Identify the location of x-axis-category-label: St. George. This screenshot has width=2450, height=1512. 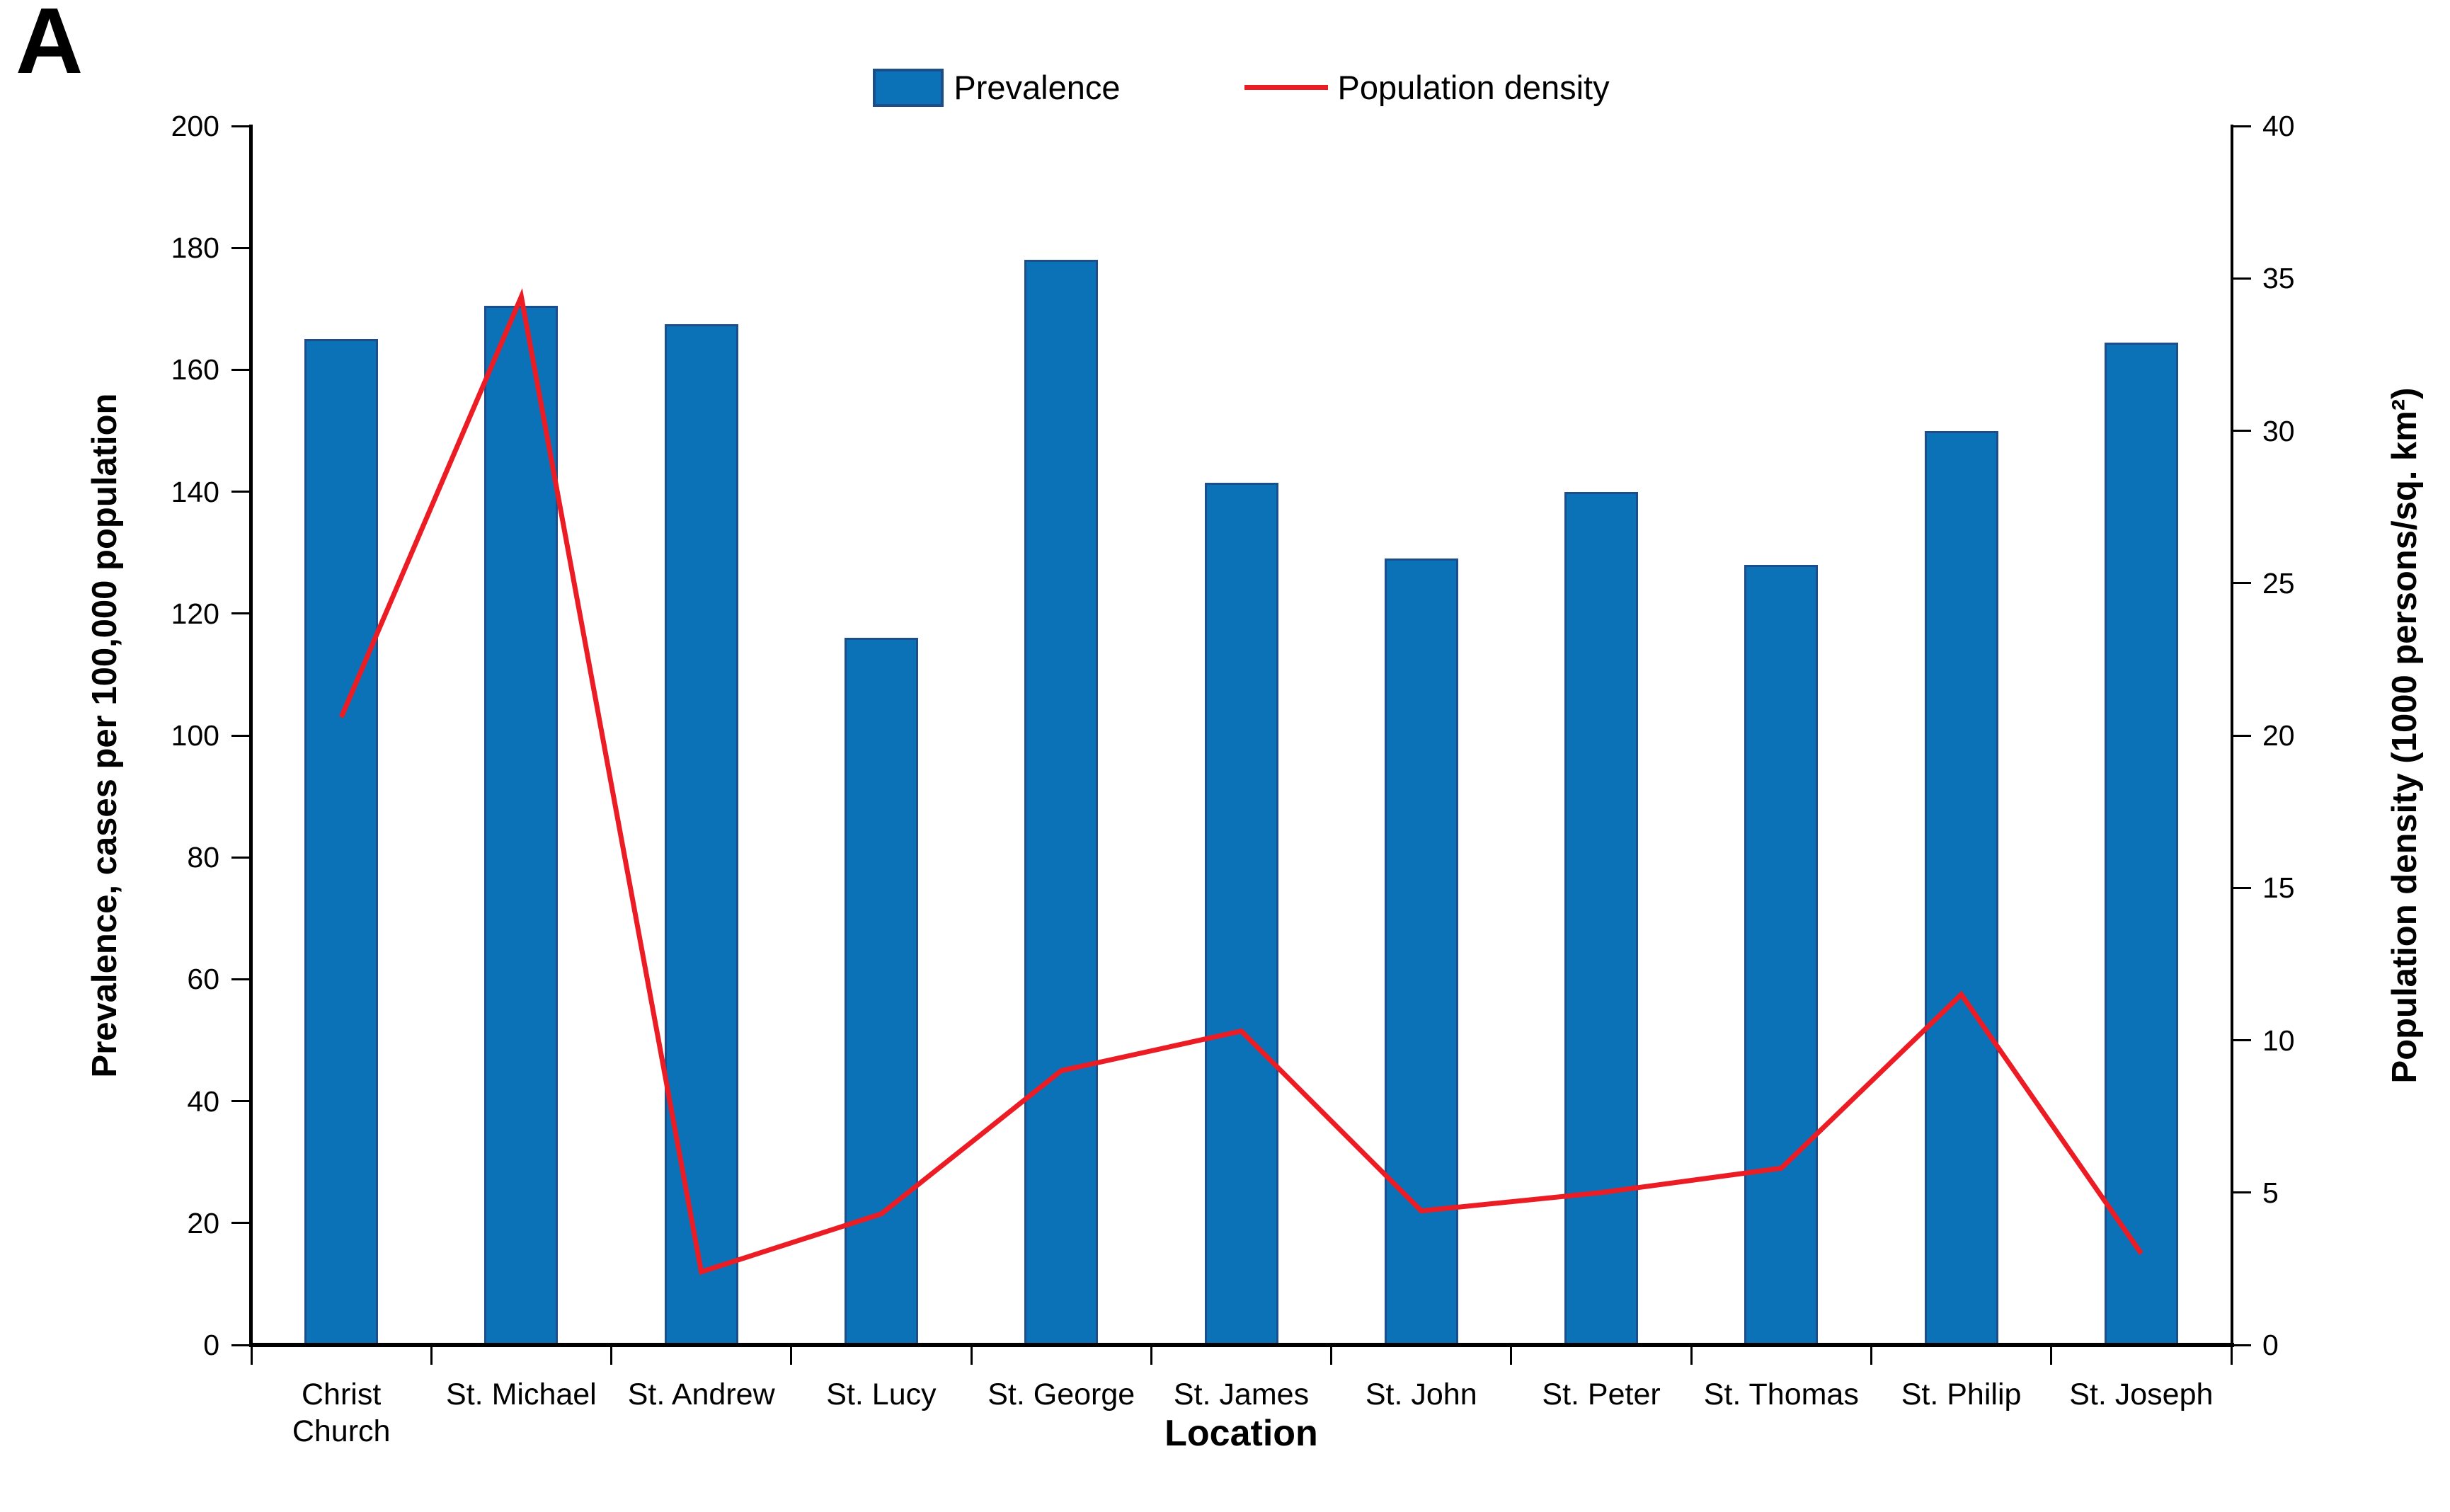
(1061, 1394).